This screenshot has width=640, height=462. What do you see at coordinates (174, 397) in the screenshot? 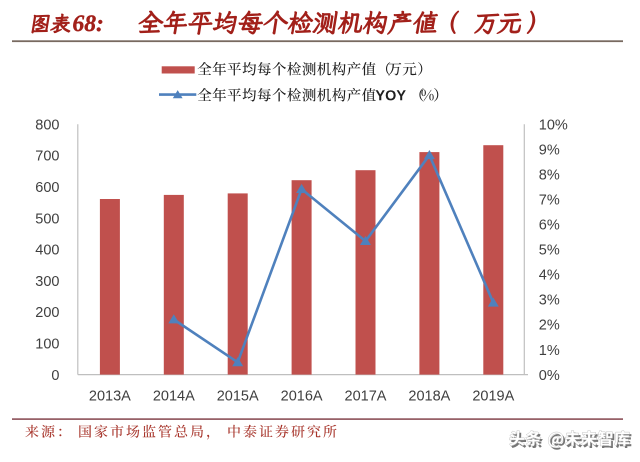
I see `svg-text: 2014A` at bounding box center [174, 397].